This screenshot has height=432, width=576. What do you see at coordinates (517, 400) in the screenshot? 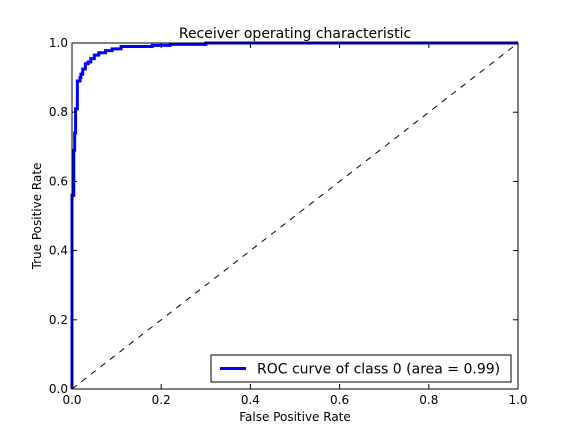
I see `x-tick-label: 1.0` at bounding box center [517, 400].